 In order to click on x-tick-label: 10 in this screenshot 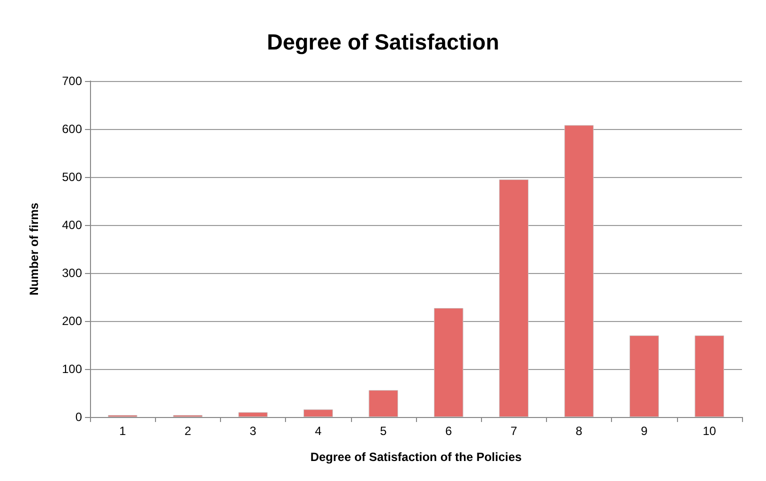, I will do `click(709, 431)`.